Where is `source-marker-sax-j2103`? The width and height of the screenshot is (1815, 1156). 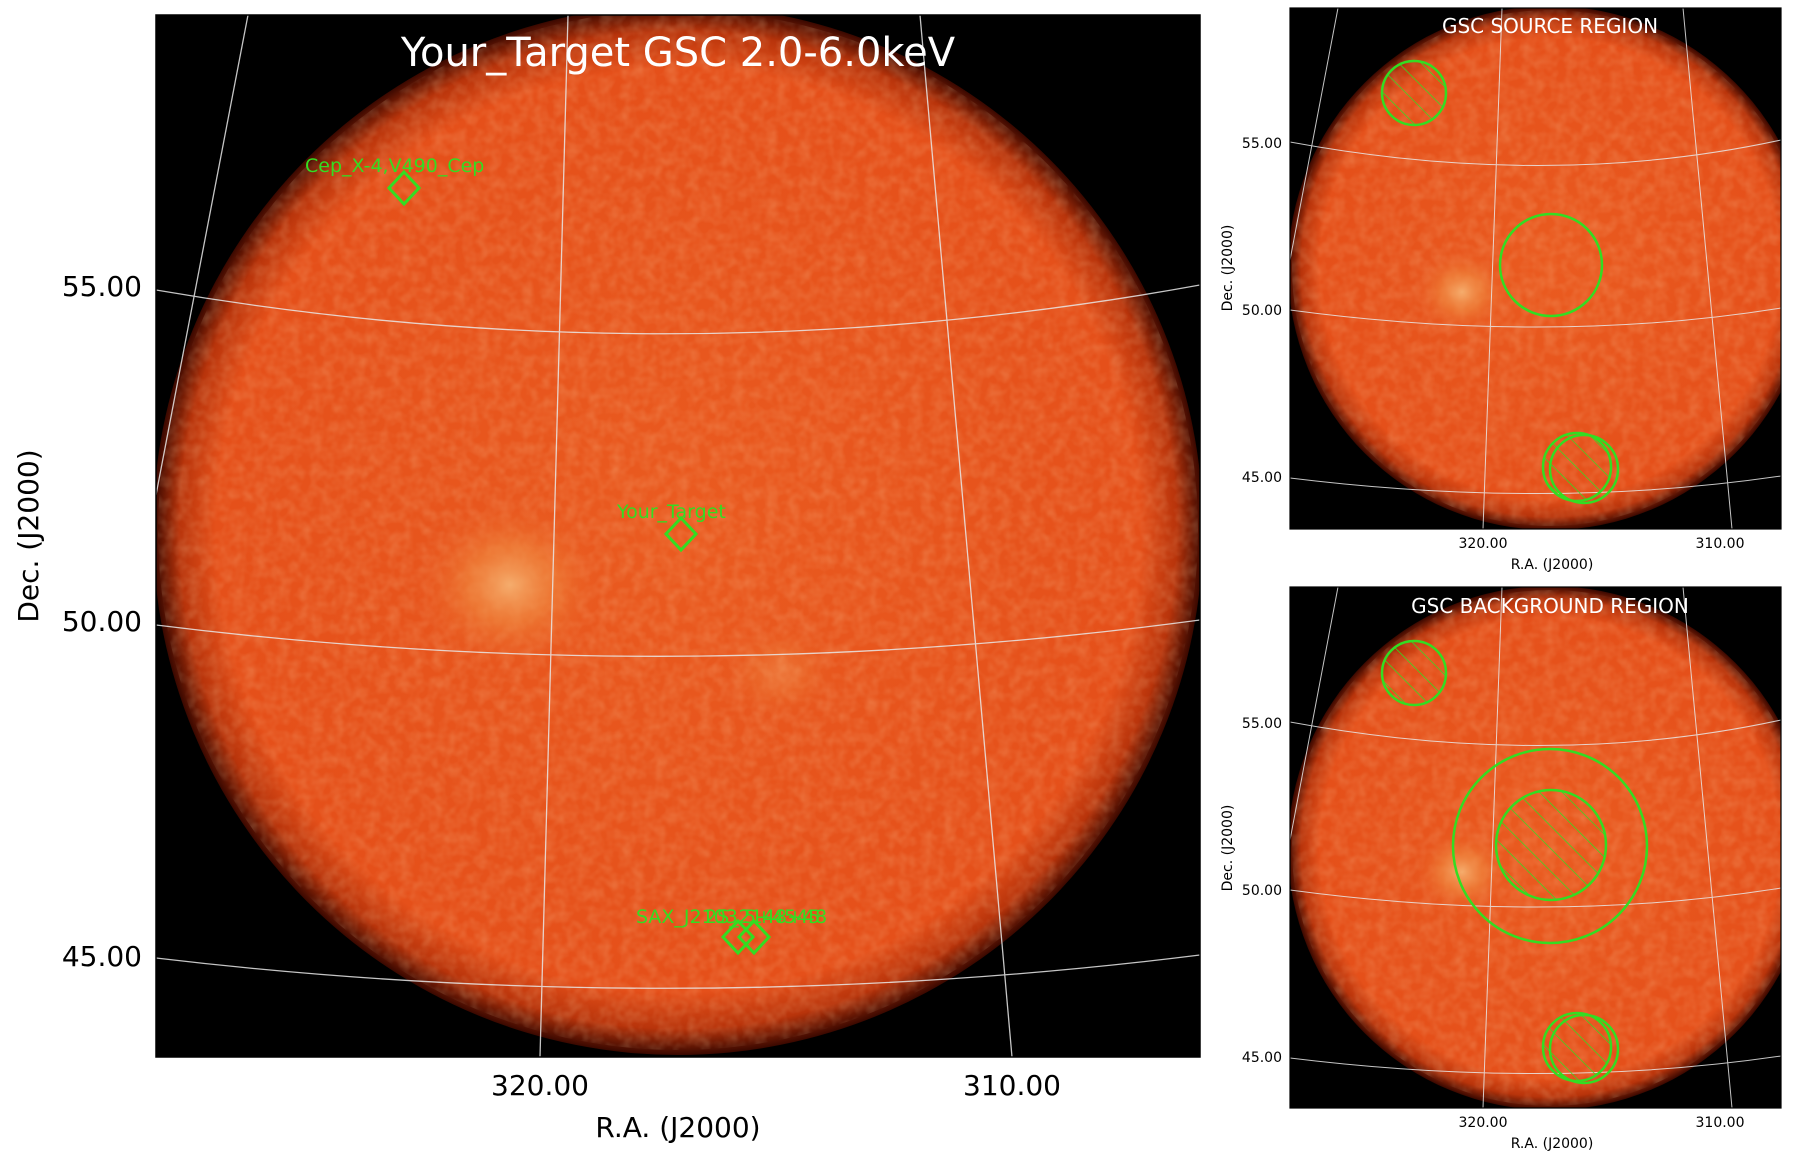 source-marker-sax-j2103 is located at coordinates (738, 937).